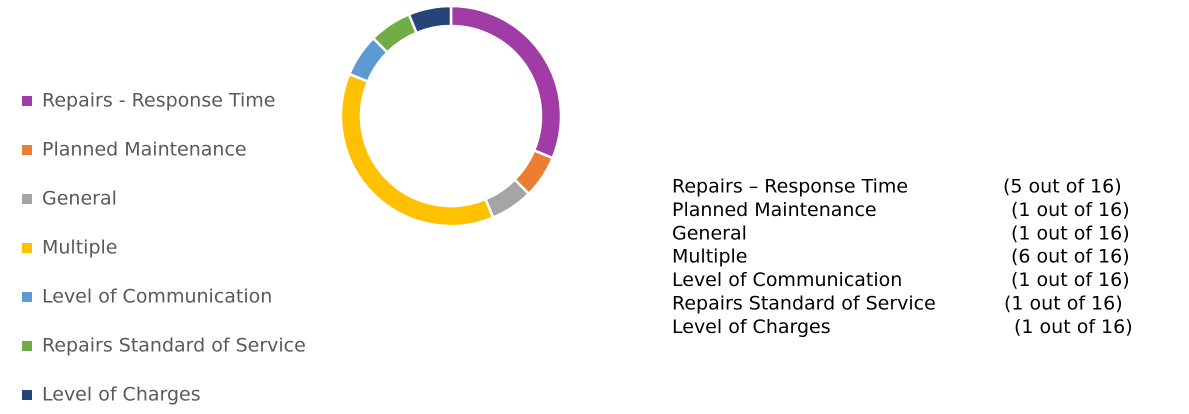 Image resolution: width=1189 pixels, height=414 pixels. I want to click on table-count: (6 out of 16), so click(1070, 257).